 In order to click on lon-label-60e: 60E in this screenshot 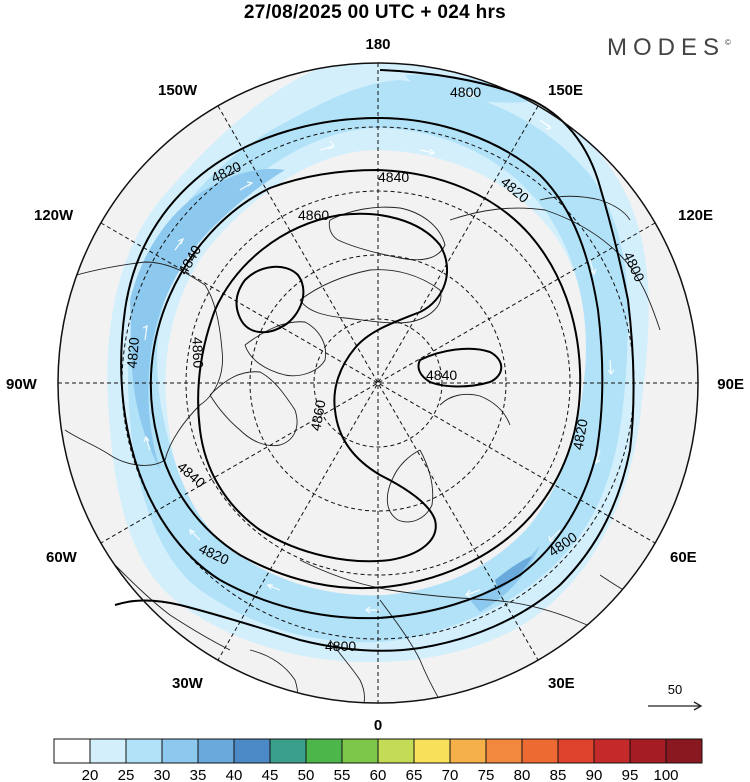, I will do `click(683, 557)`.